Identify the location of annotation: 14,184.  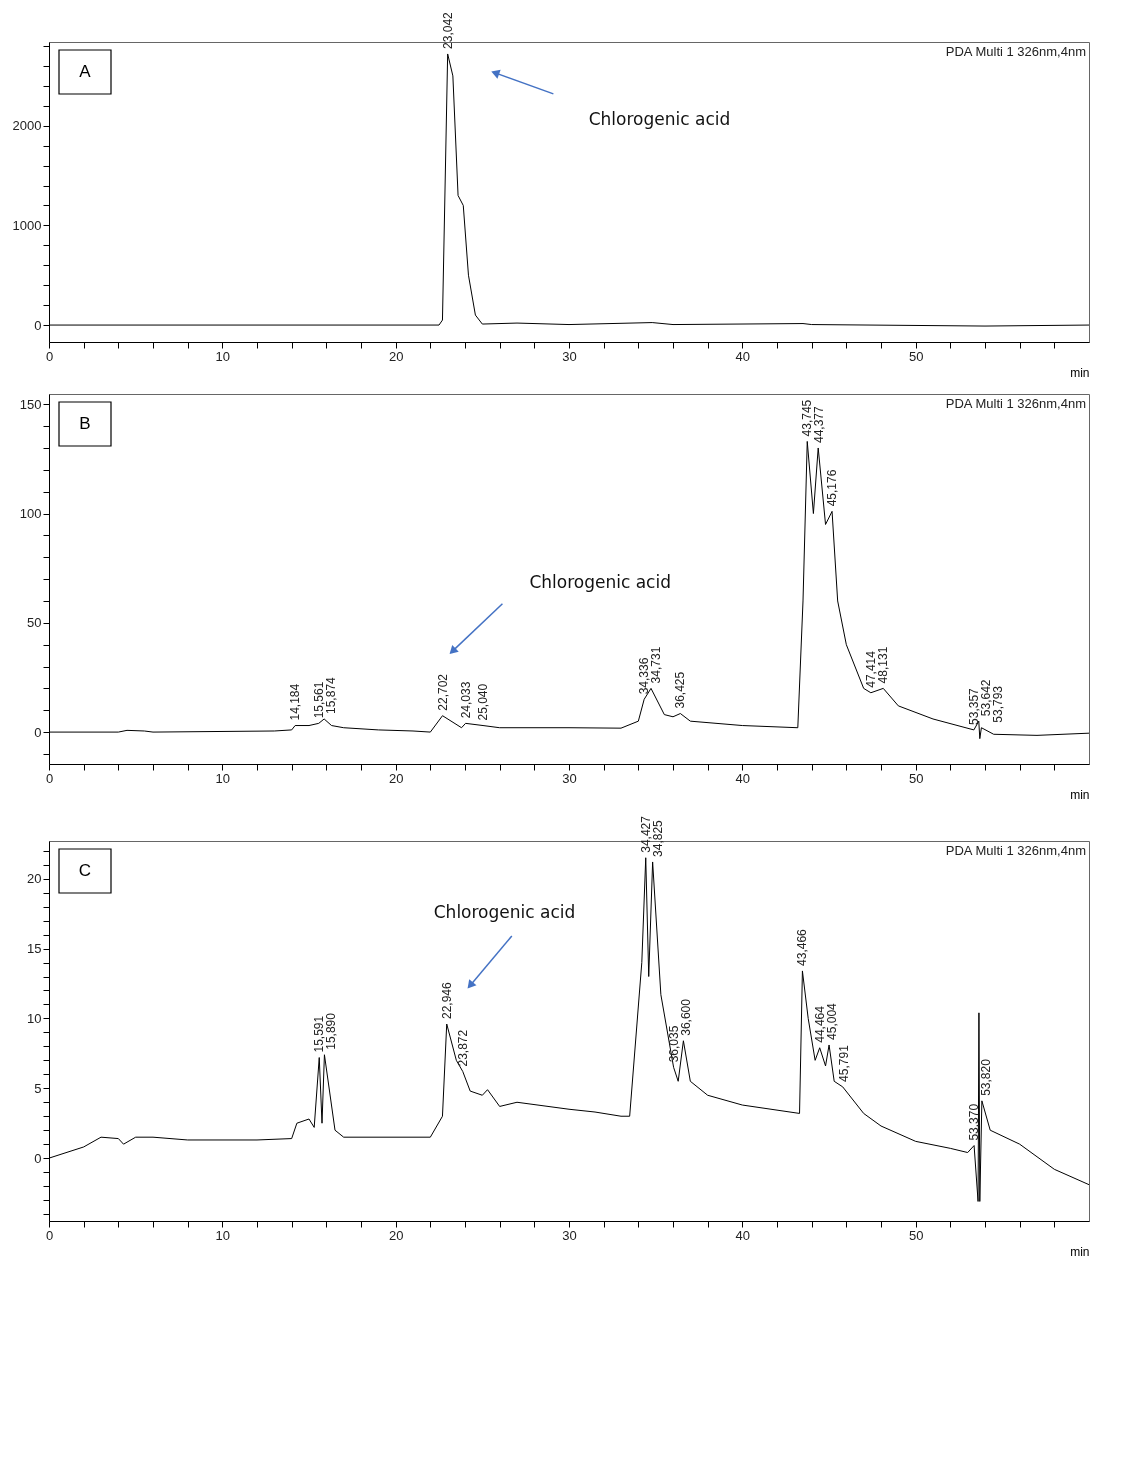
(294, 702).